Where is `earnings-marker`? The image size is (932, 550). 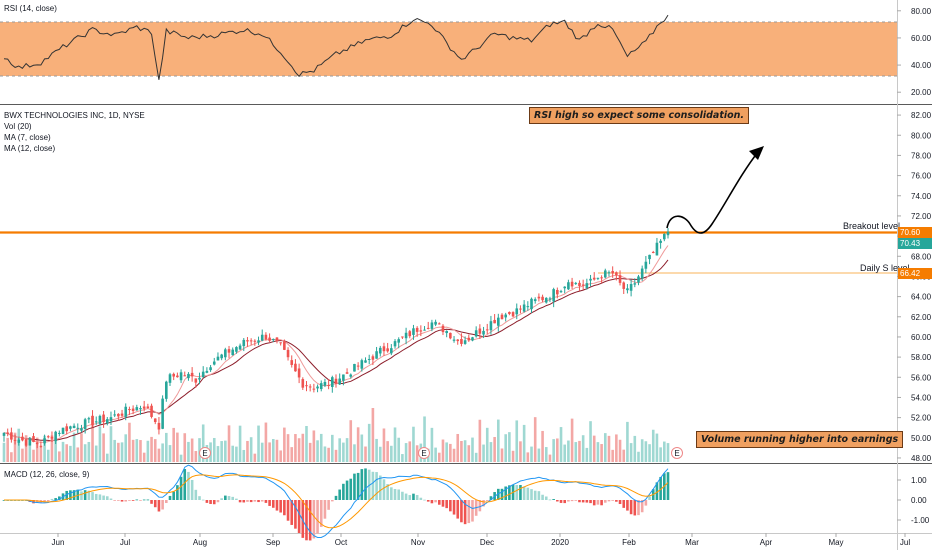
earnings-marker is located at coordinates (677, 453).